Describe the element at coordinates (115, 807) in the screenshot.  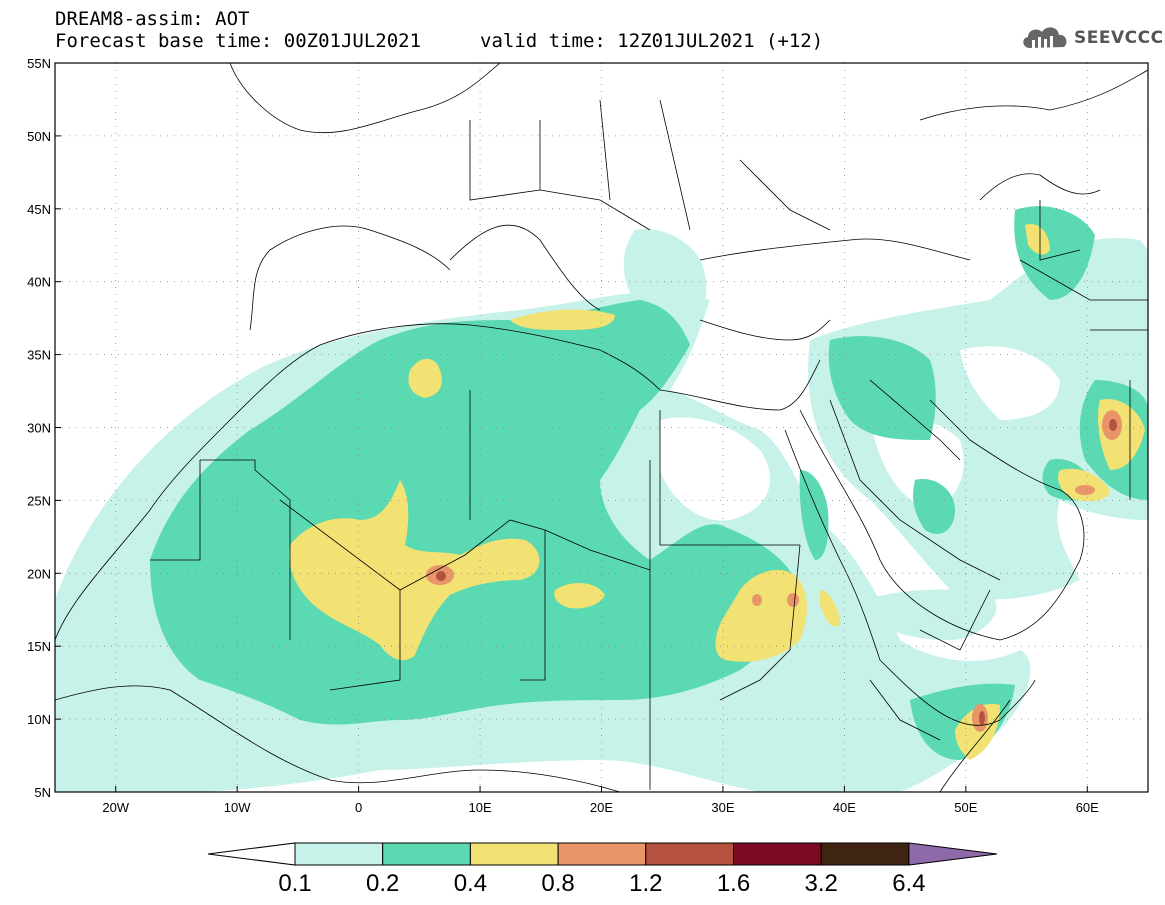
I see `lon-tick-label: 20W` at that location.